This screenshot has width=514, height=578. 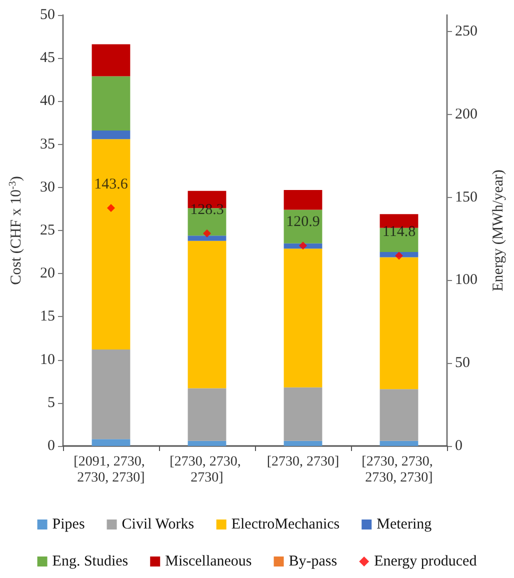 I want to click on legend-label: Civil Works, so click(x=158, y=524).